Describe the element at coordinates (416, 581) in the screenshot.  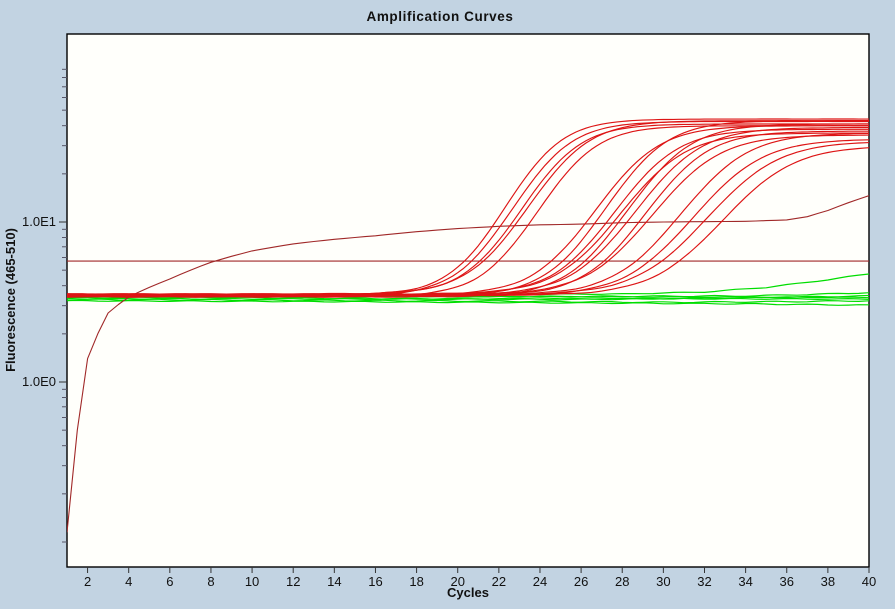
I see `x-tick-label: 18` at that location.